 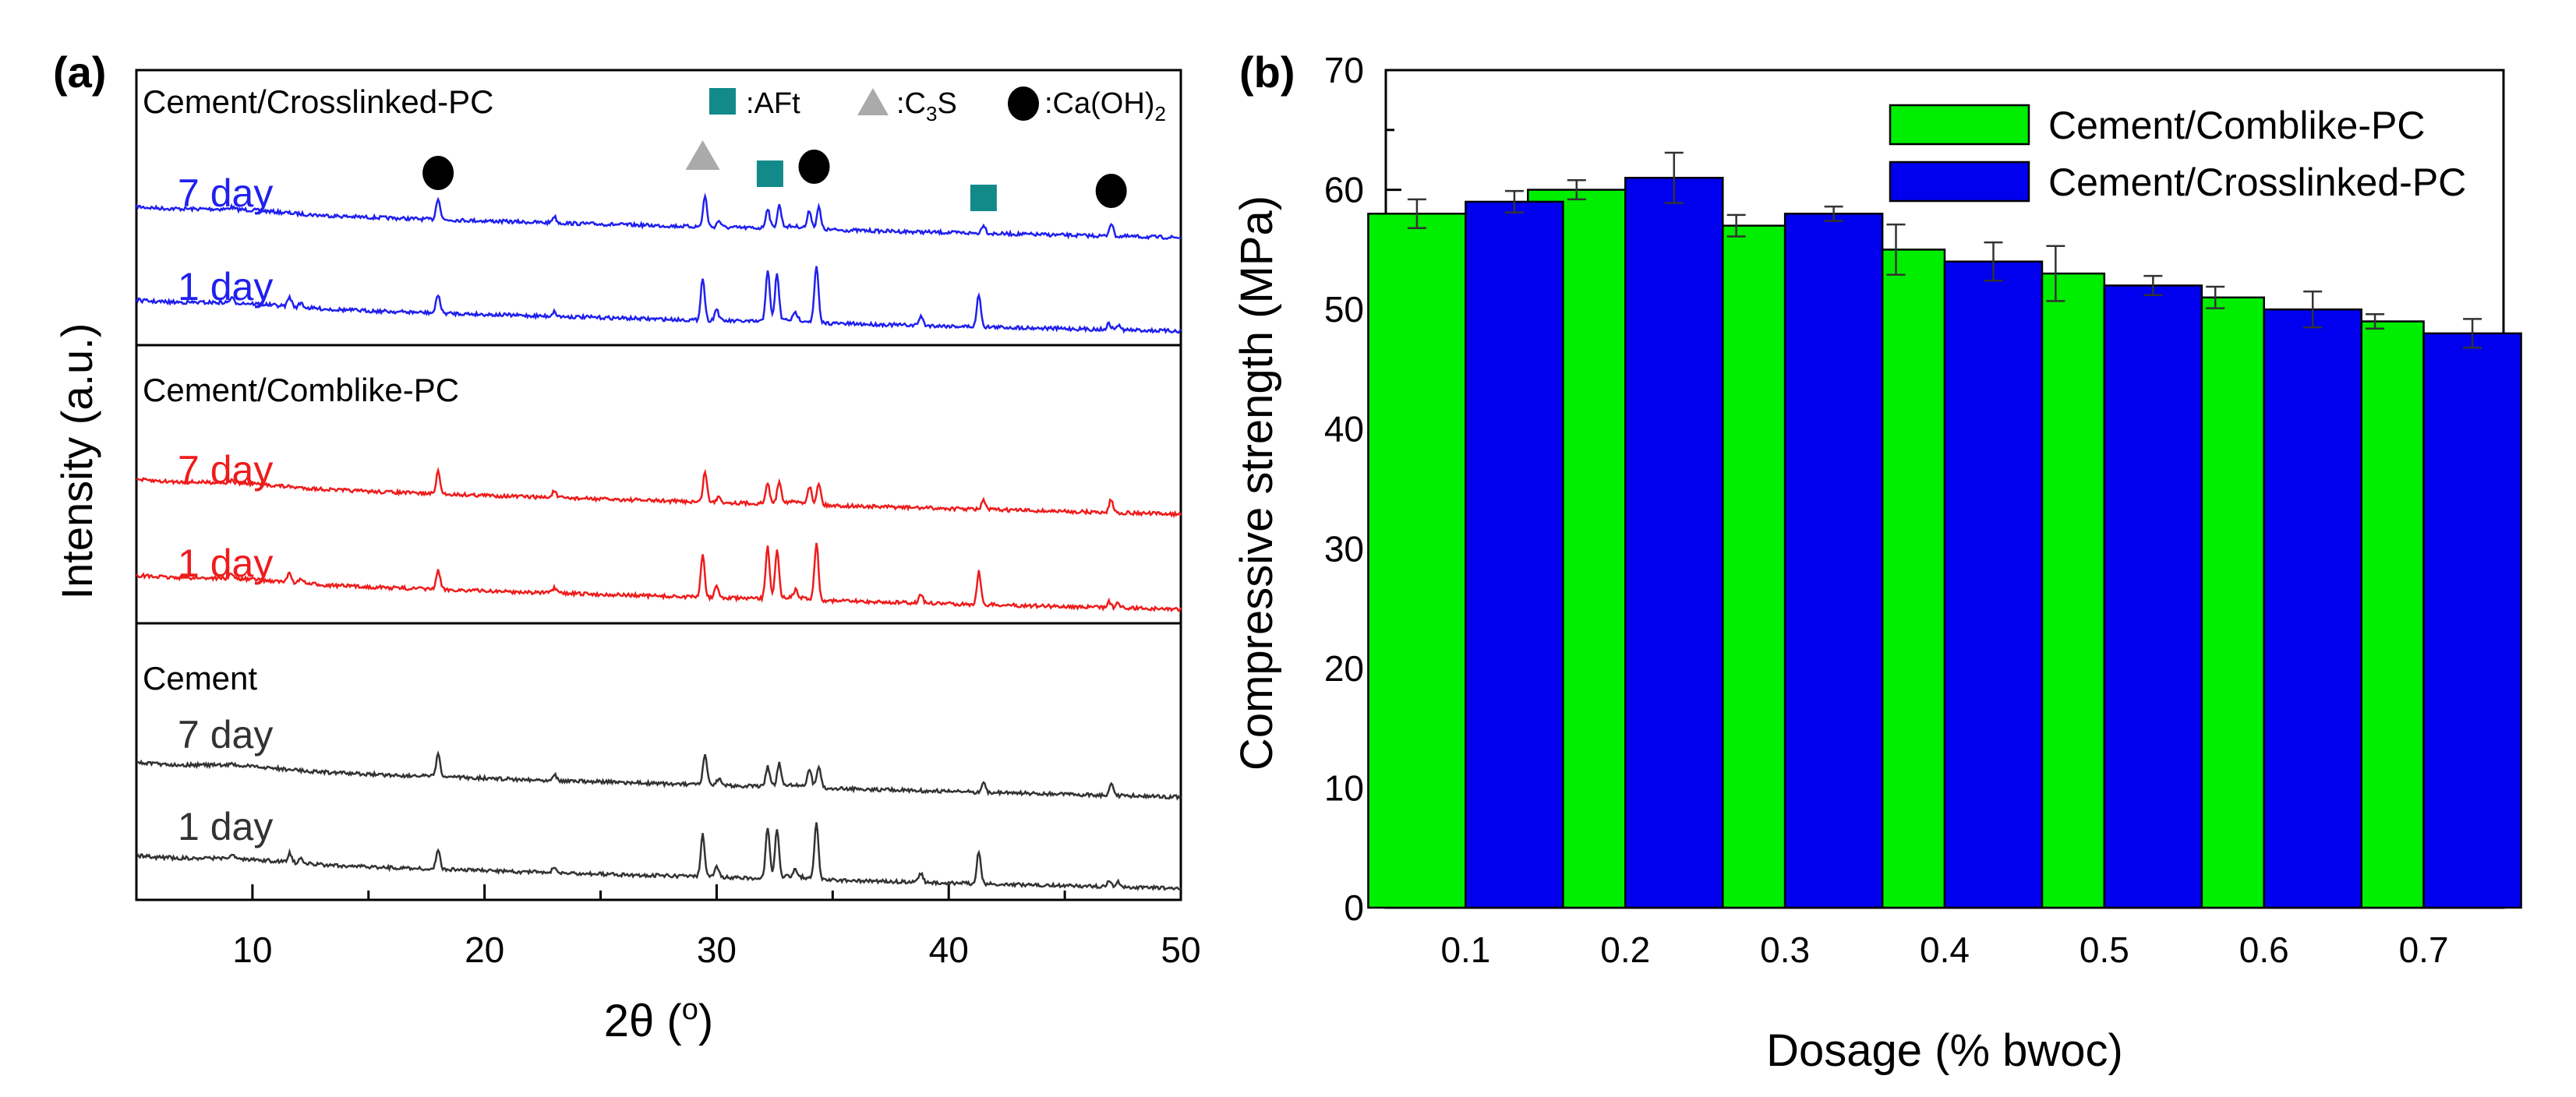 What do you see at coordinates (225, 826) in the screenshot?
I see `series-label-cement-1day: 1 day` at bounding box center [225, 826].